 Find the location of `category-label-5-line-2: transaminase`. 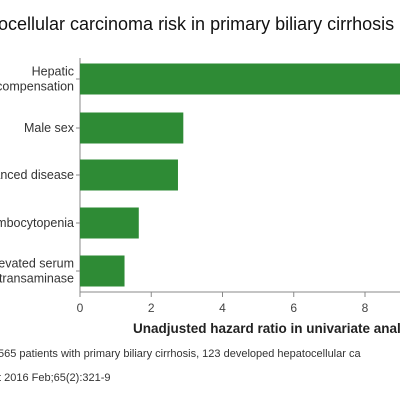

category-label-5-line-2: transaminase is located at coordinates (37, 279).